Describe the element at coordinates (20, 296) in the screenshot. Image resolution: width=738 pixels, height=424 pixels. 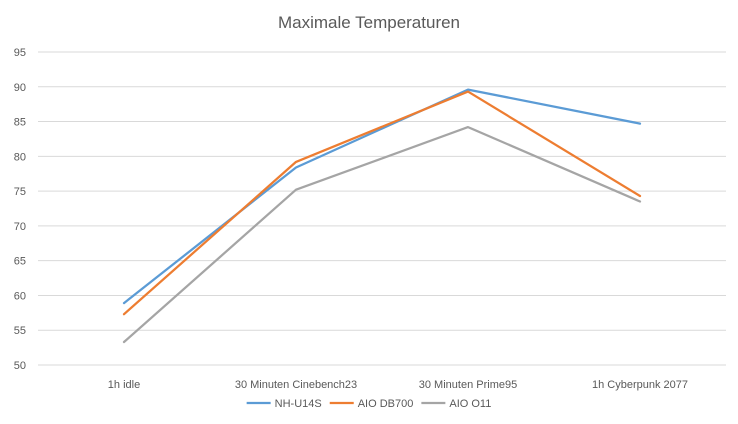
I see `y-tick-label: 60` at that location.